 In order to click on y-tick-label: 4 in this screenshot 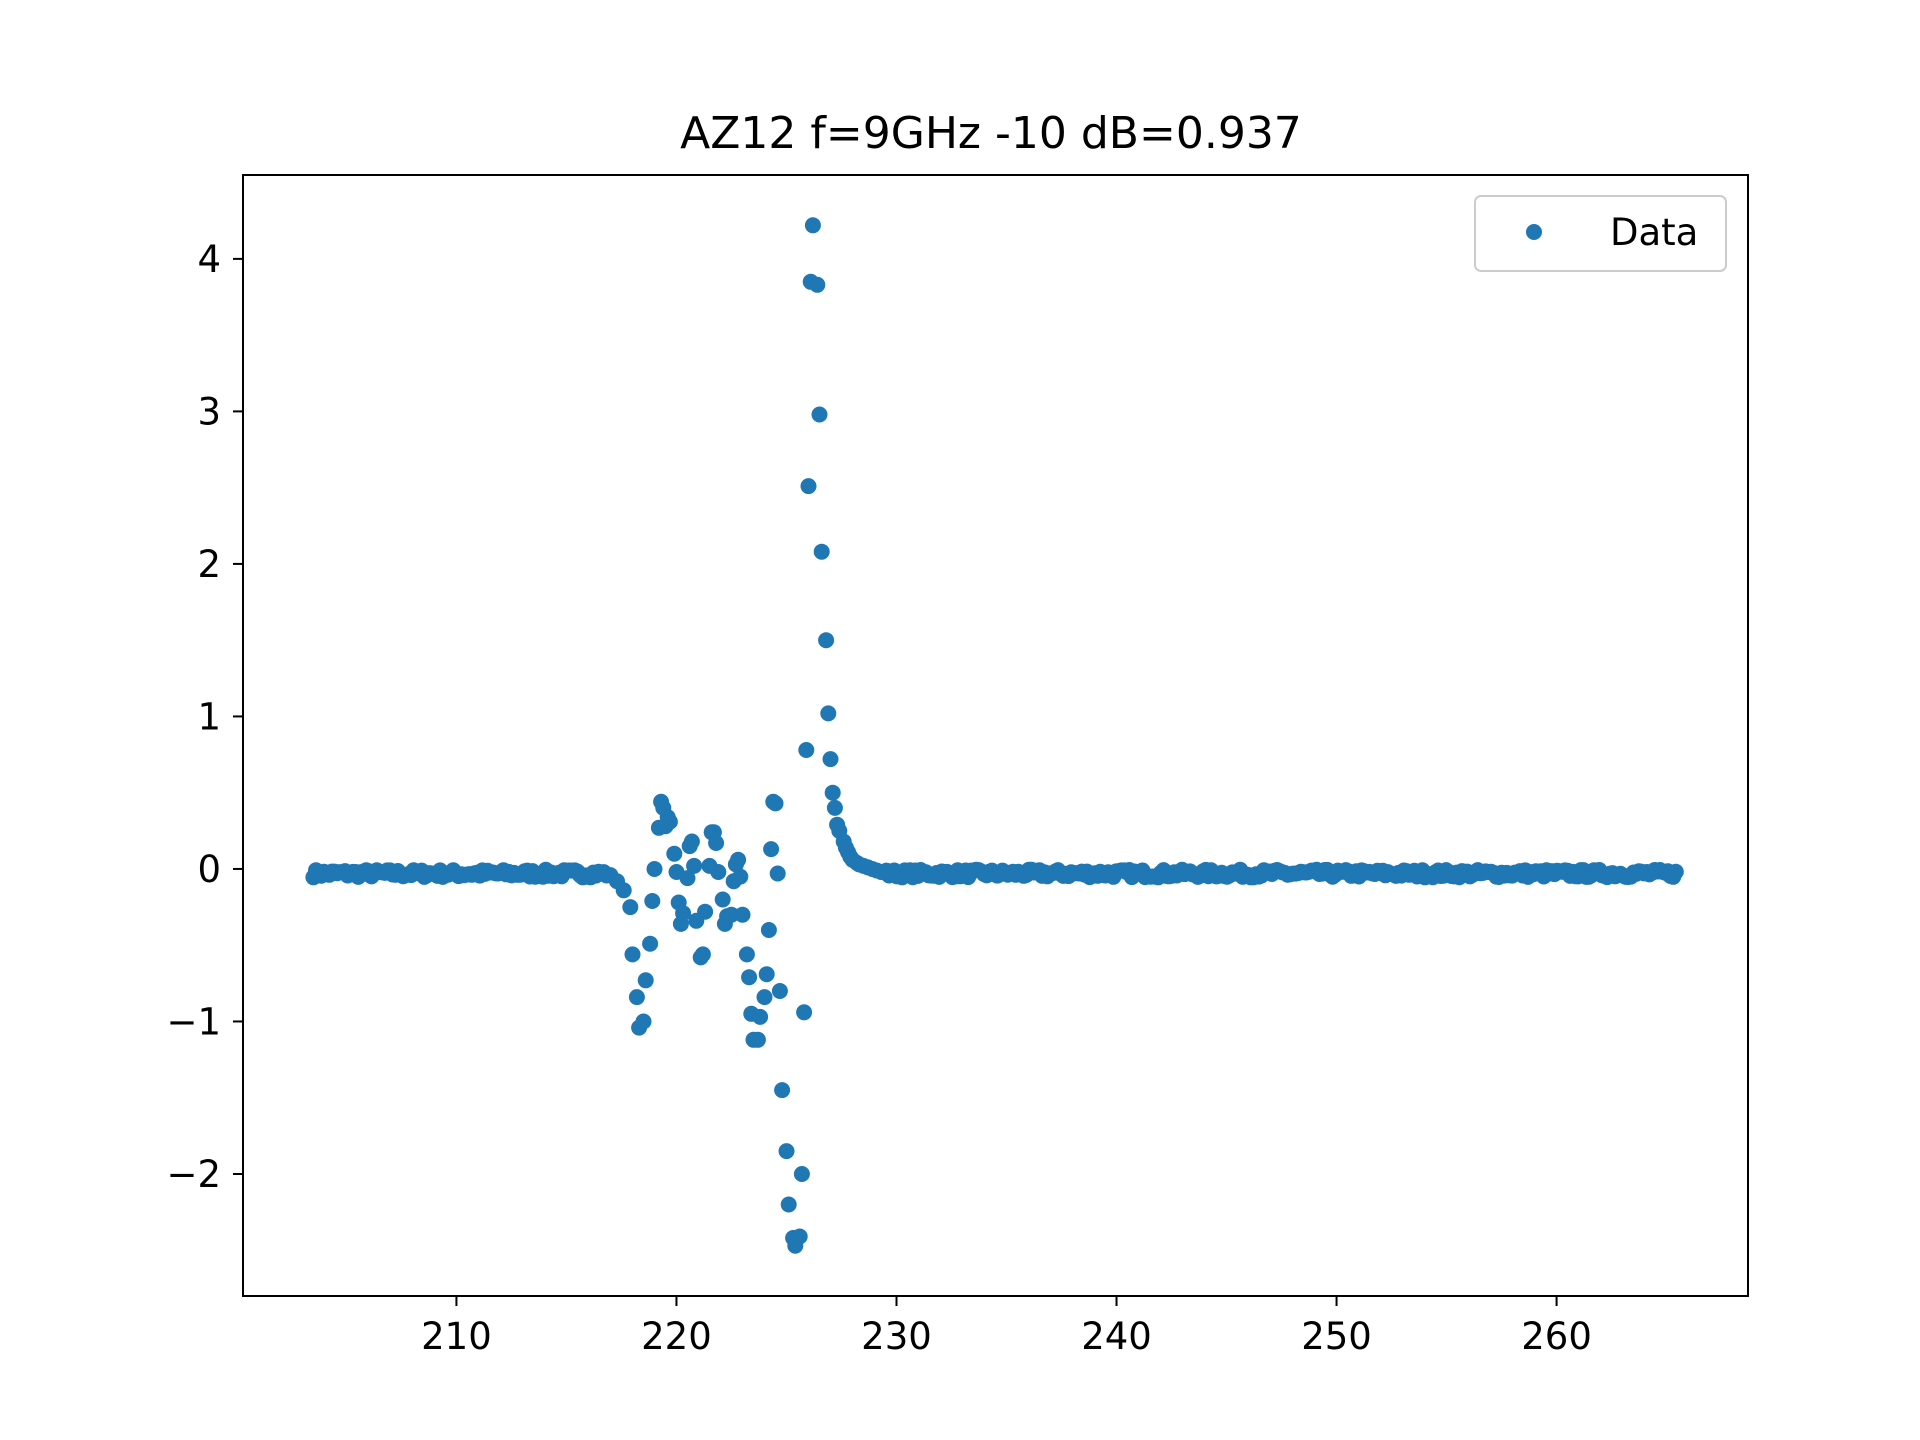, I will do `click(209, 259)`.